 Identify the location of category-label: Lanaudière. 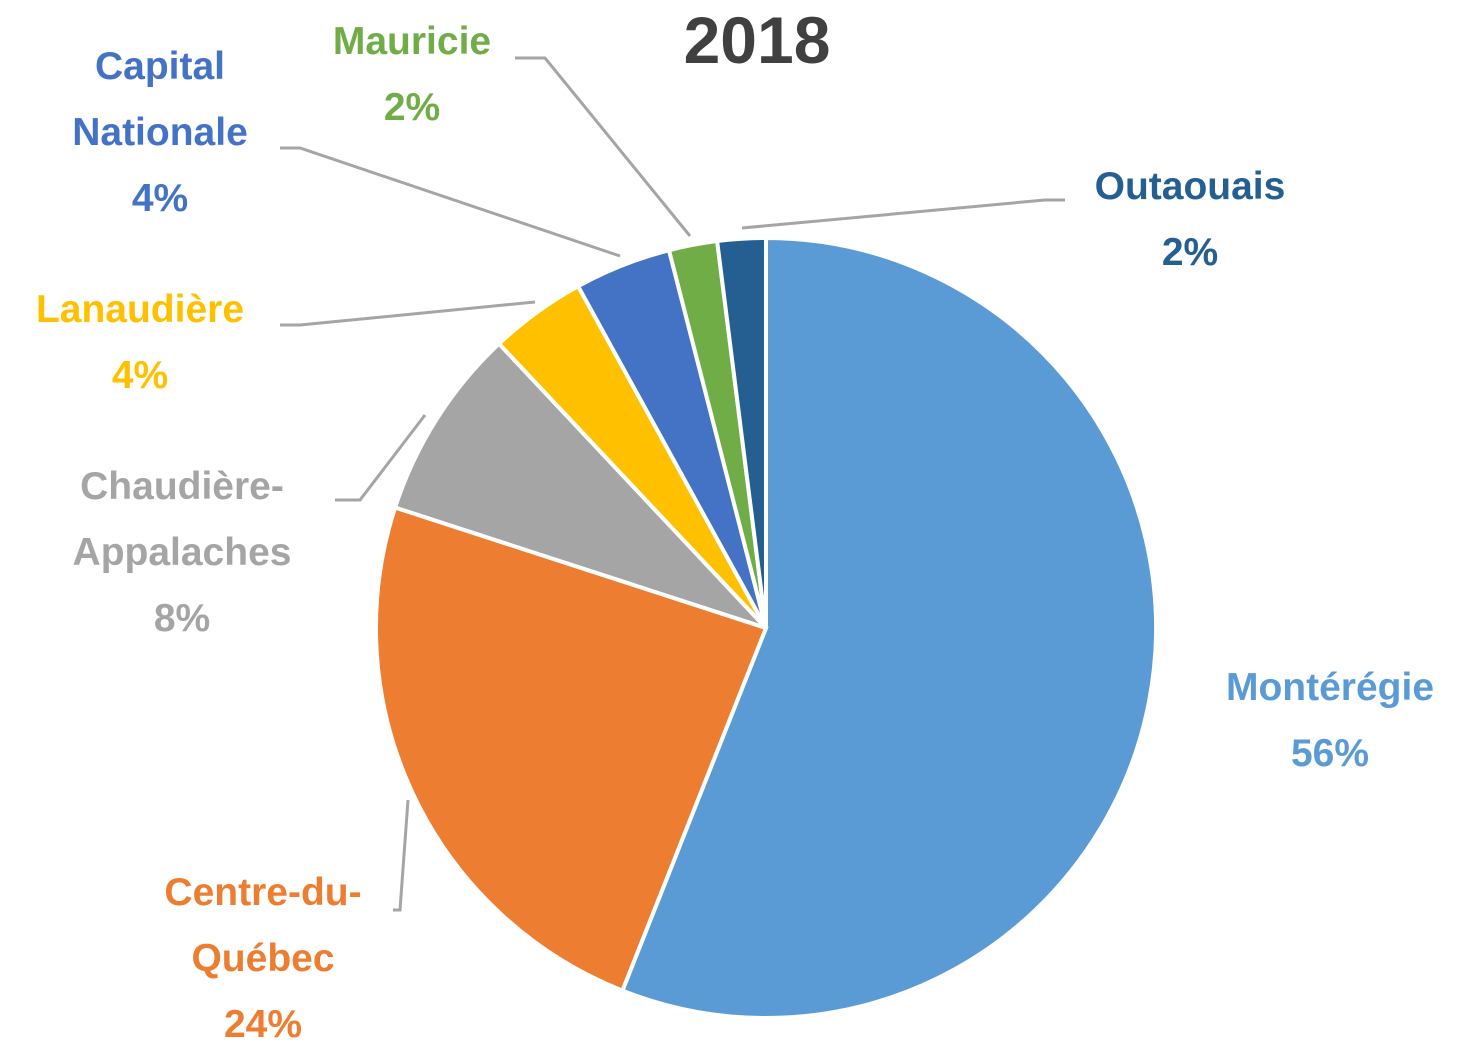
(140, 309).